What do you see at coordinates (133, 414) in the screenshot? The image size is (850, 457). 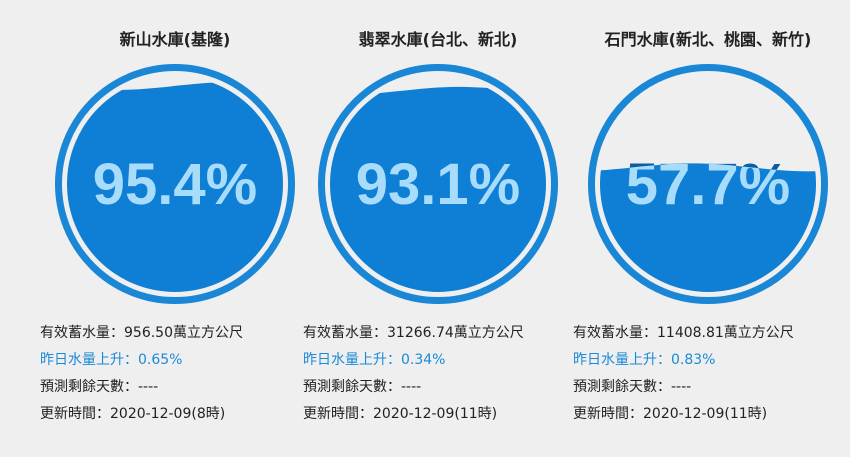 I see `update-time: 更新時間：2020-12-09(8時)` at bounding box center [133, 414].